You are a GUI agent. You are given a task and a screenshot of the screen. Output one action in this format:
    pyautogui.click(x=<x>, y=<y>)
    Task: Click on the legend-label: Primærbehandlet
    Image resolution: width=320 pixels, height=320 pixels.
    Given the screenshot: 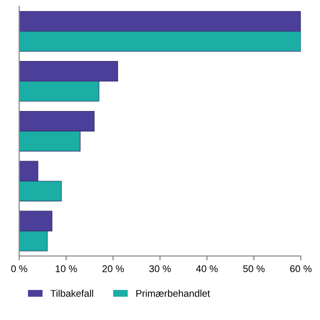 What is the action you would take?
    pyautogui.click(x=173, y=293)
    